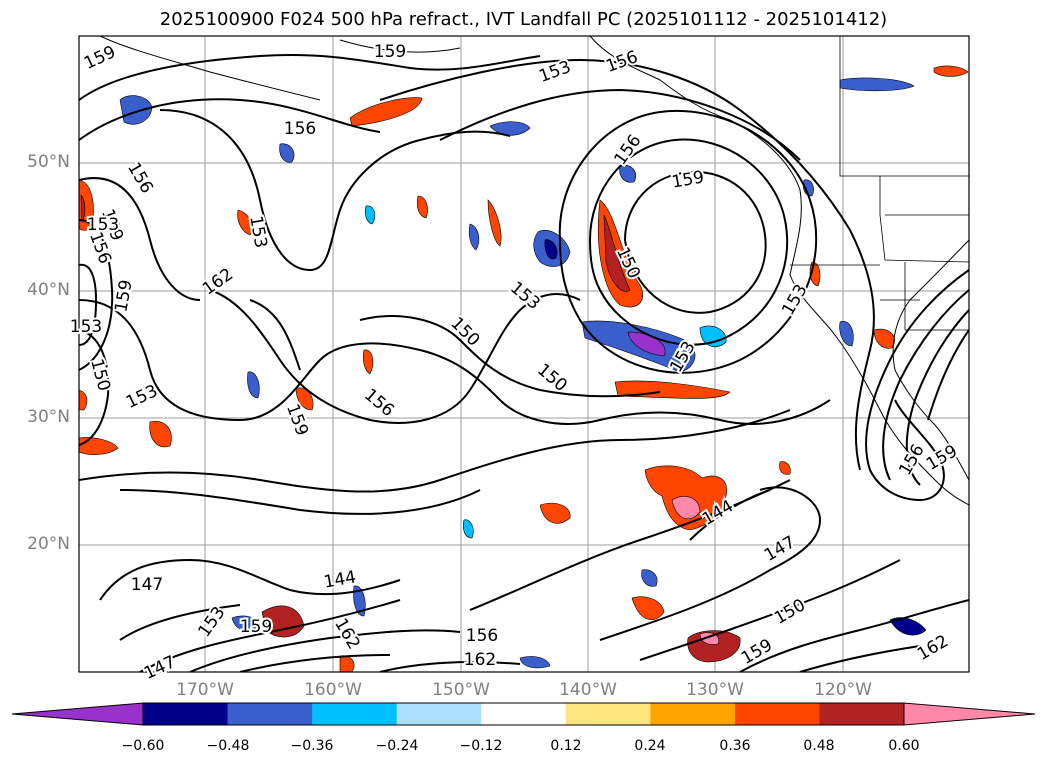  What do you see at coordinates (312, 746) in the screenshot?
I see `colorbar-tick: −0.36` at bounding box center [312, 746].